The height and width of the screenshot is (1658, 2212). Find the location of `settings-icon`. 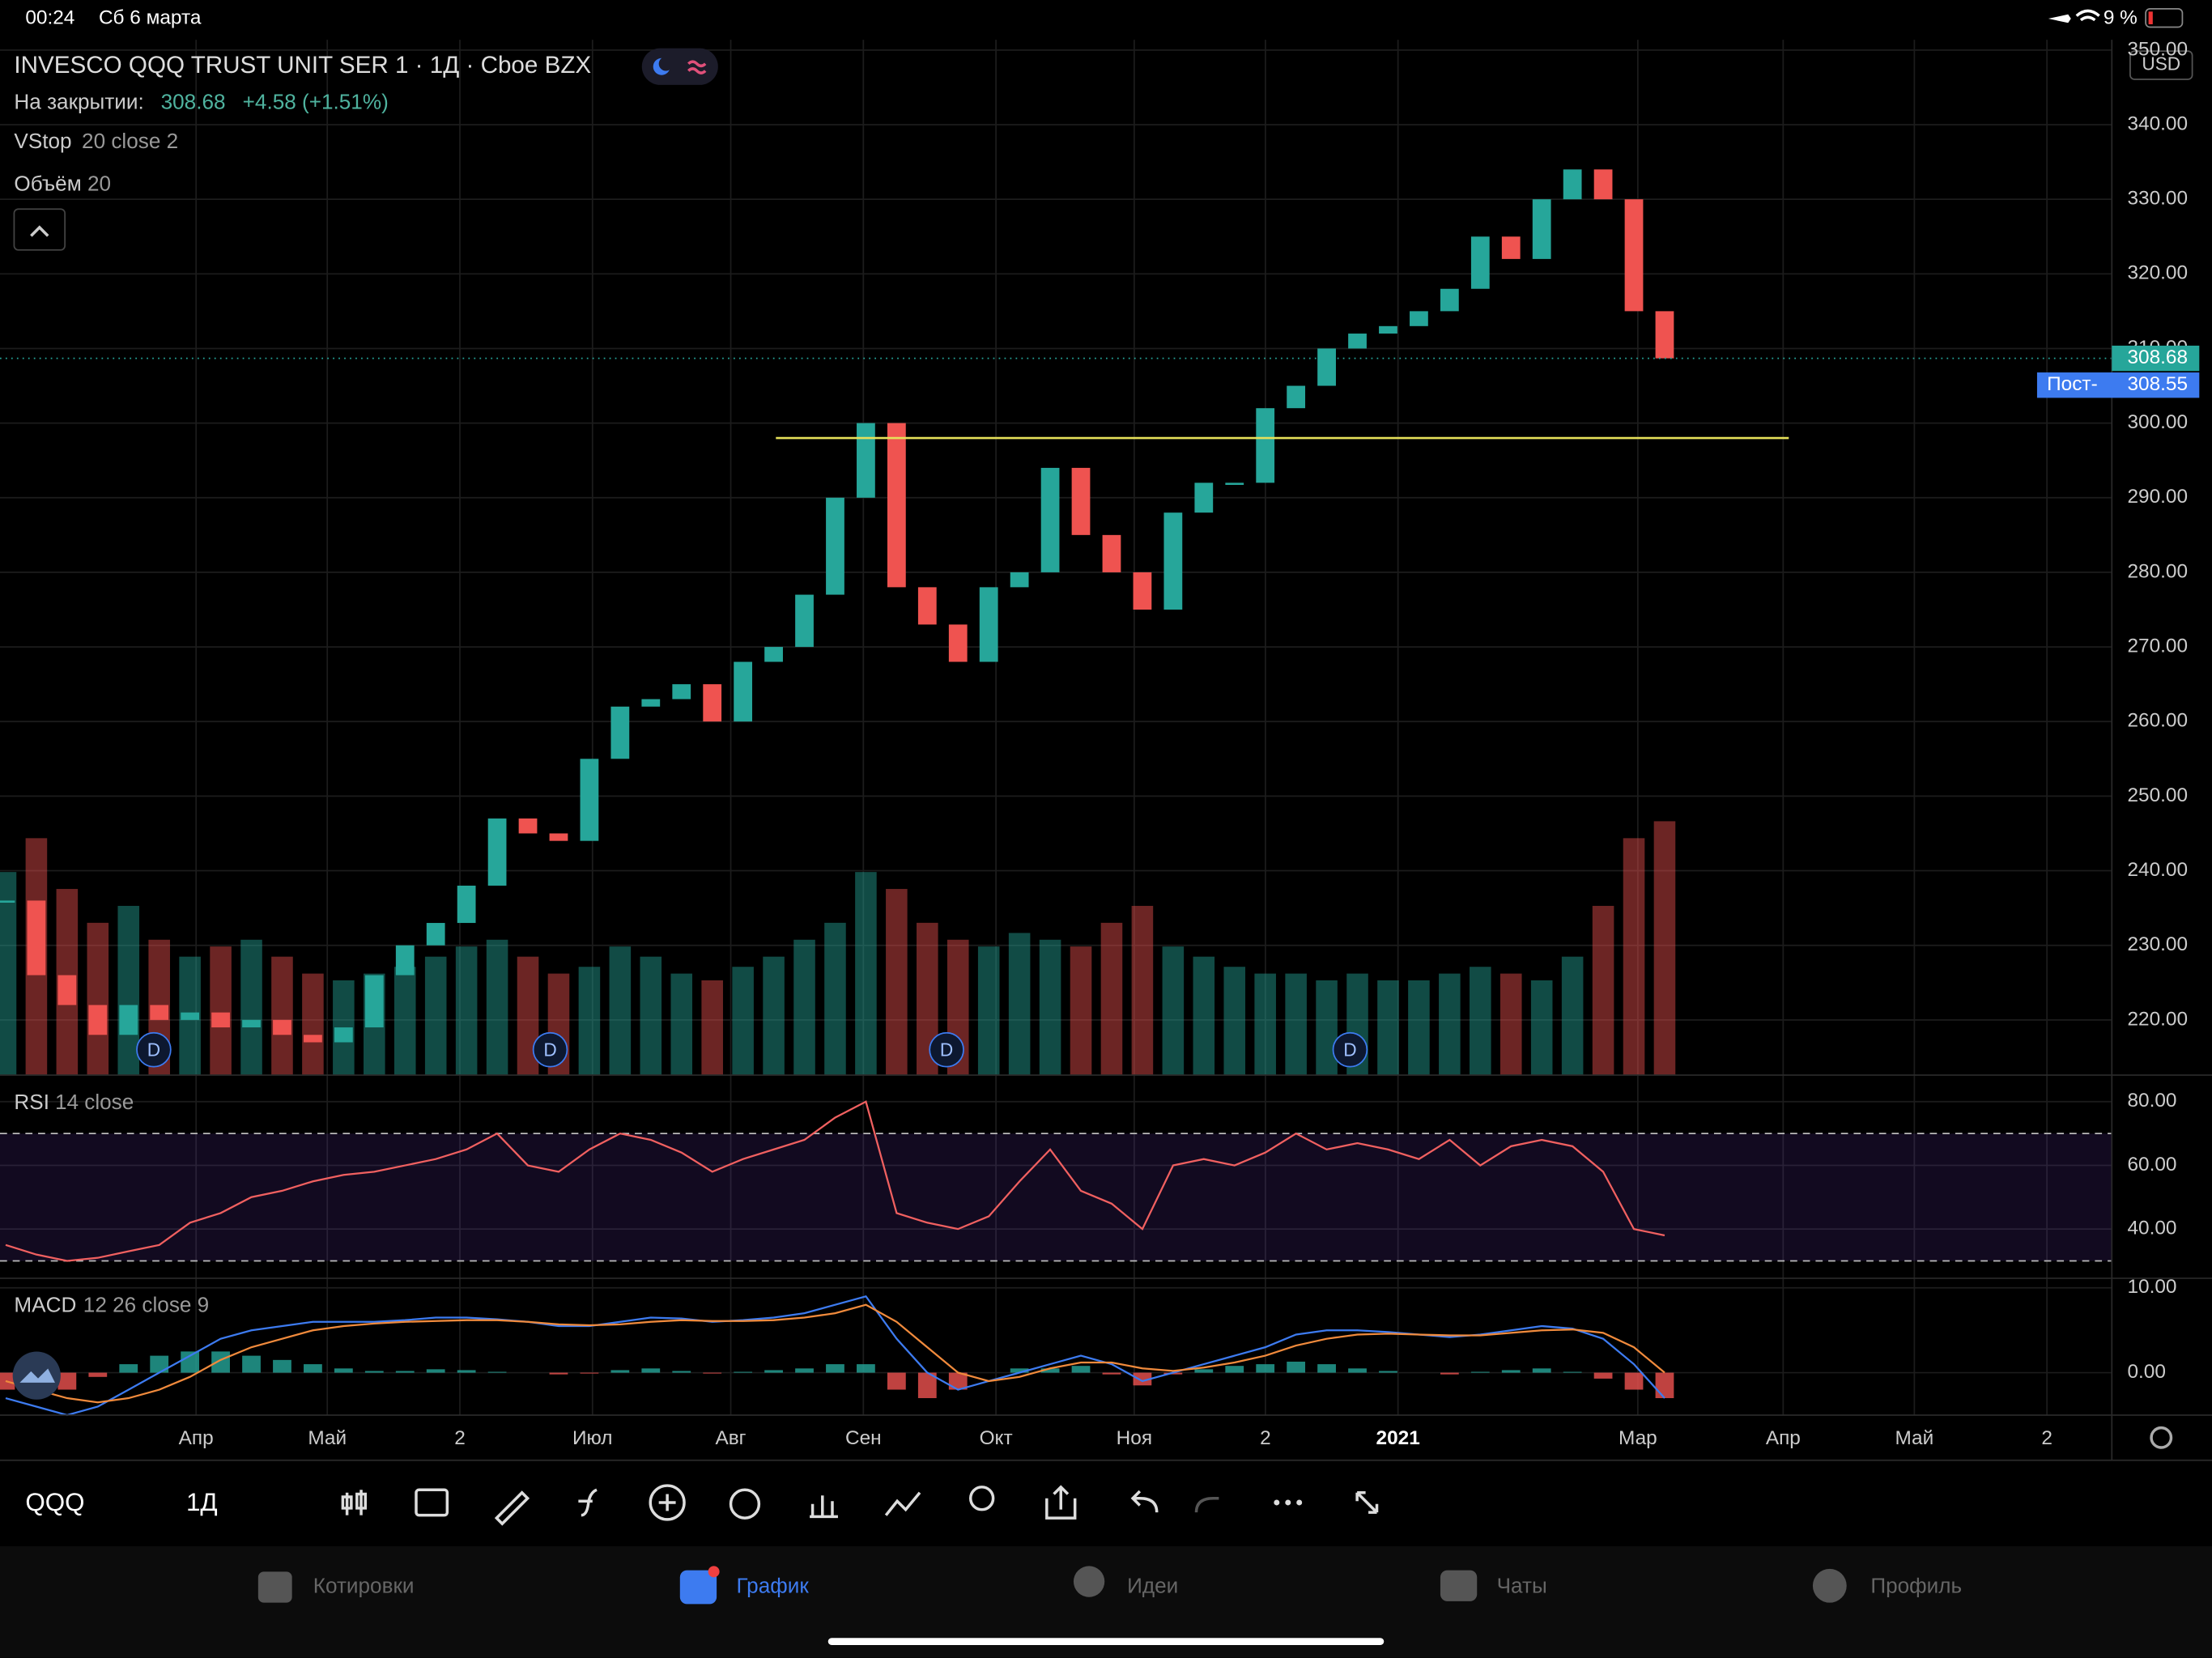

settings-icon is located at coordinates (2162, 1437).